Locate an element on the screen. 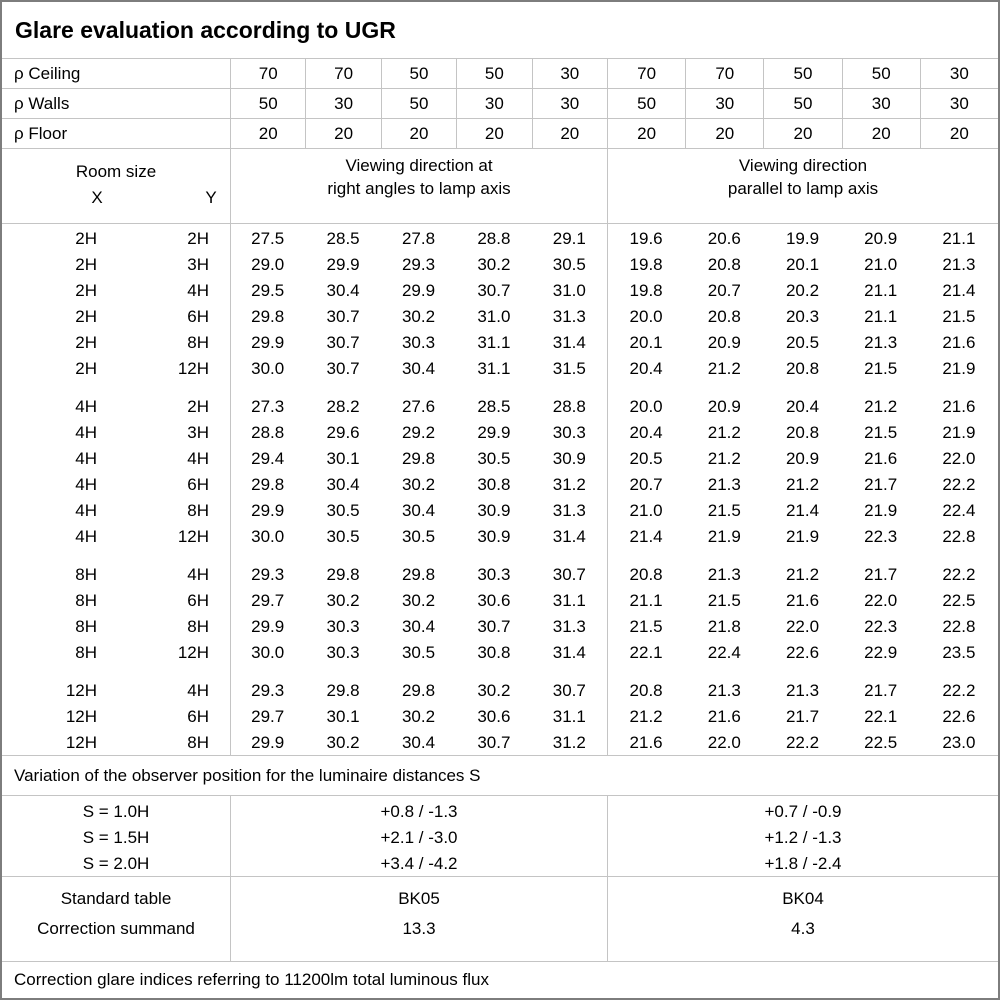 The width and height of the screenshot is (1000, 1000). ugr-value: 22.2 is located at coordinates (959, 574).